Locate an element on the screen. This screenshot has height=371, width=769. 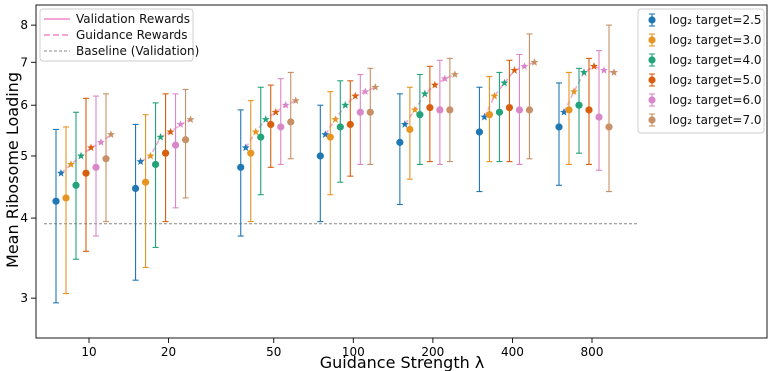
legend-series-label: log₂ target=4.0 is located at coordinates (715, 60).